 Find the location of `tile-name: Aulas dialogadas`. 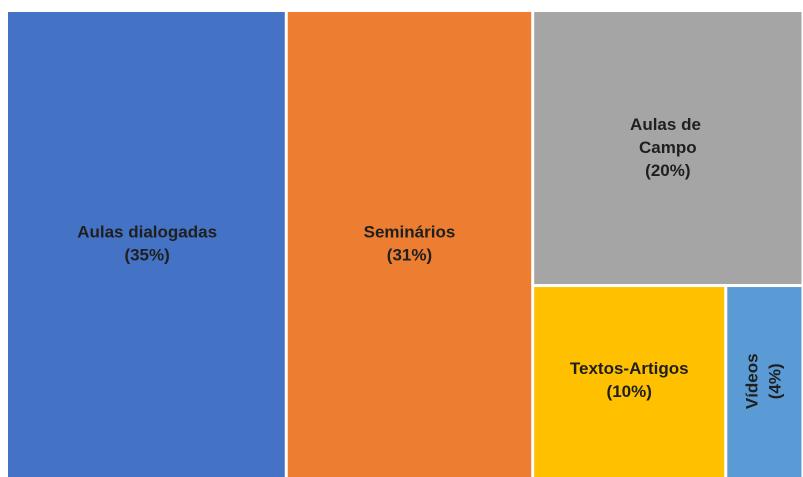

tile-name: Aulas dialogadas is located at coordinates (147, 231).